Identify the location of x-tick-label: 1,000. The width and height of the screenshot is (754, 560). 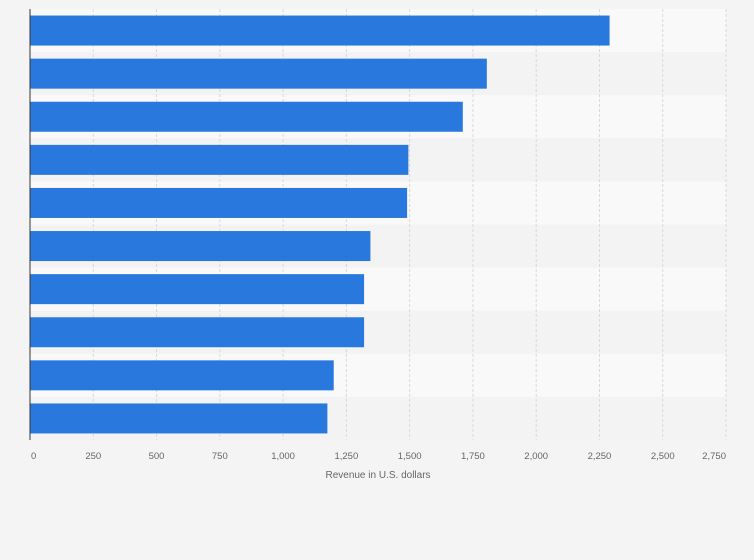
(283, 456).